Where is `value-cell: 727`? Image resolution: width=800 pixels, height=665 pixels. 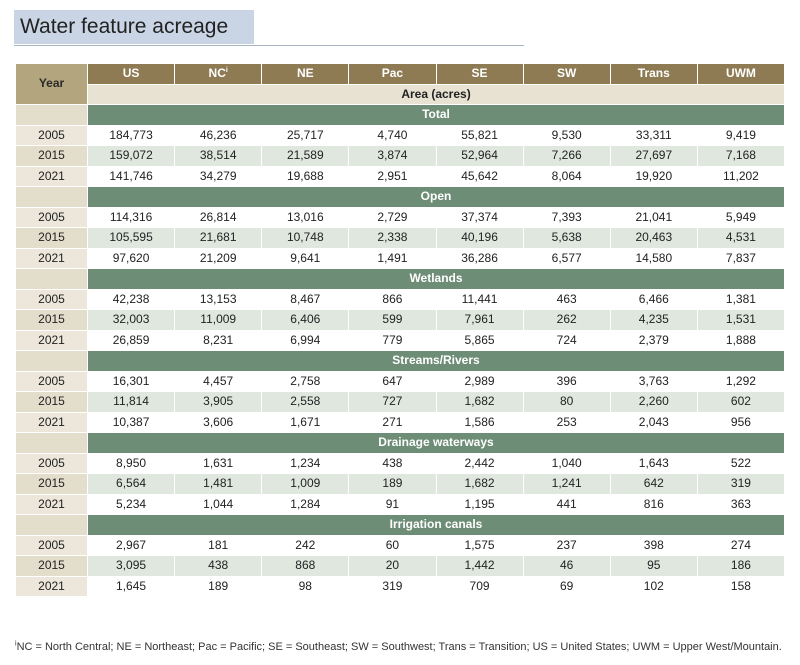
value-cell: 727 is located at coordinates (392, 402).